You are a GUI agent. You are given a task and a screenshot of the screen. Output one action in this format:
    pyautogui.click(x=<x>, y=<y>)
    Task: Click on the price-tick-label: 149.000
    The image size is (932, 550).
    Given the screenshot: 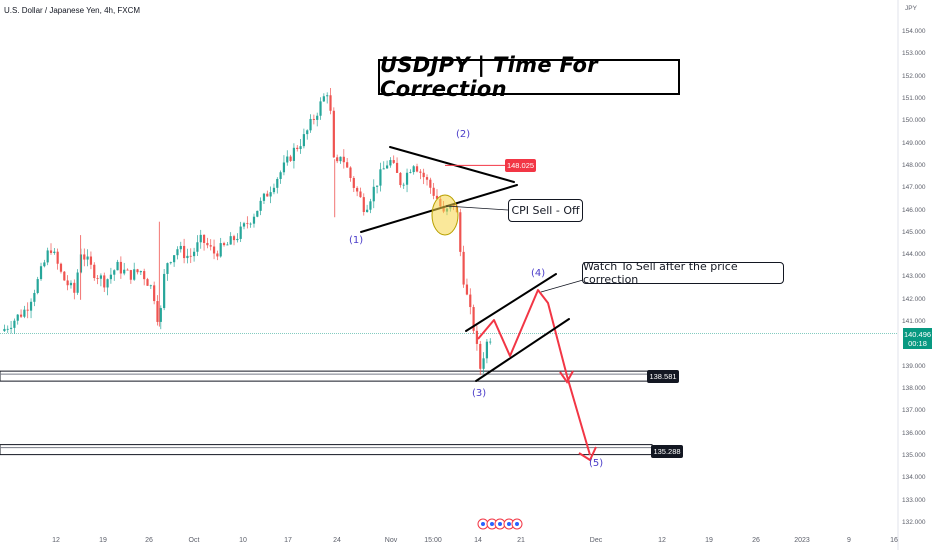 What is the action you would take?
    pyautogui.click(x=914, y=143)
    